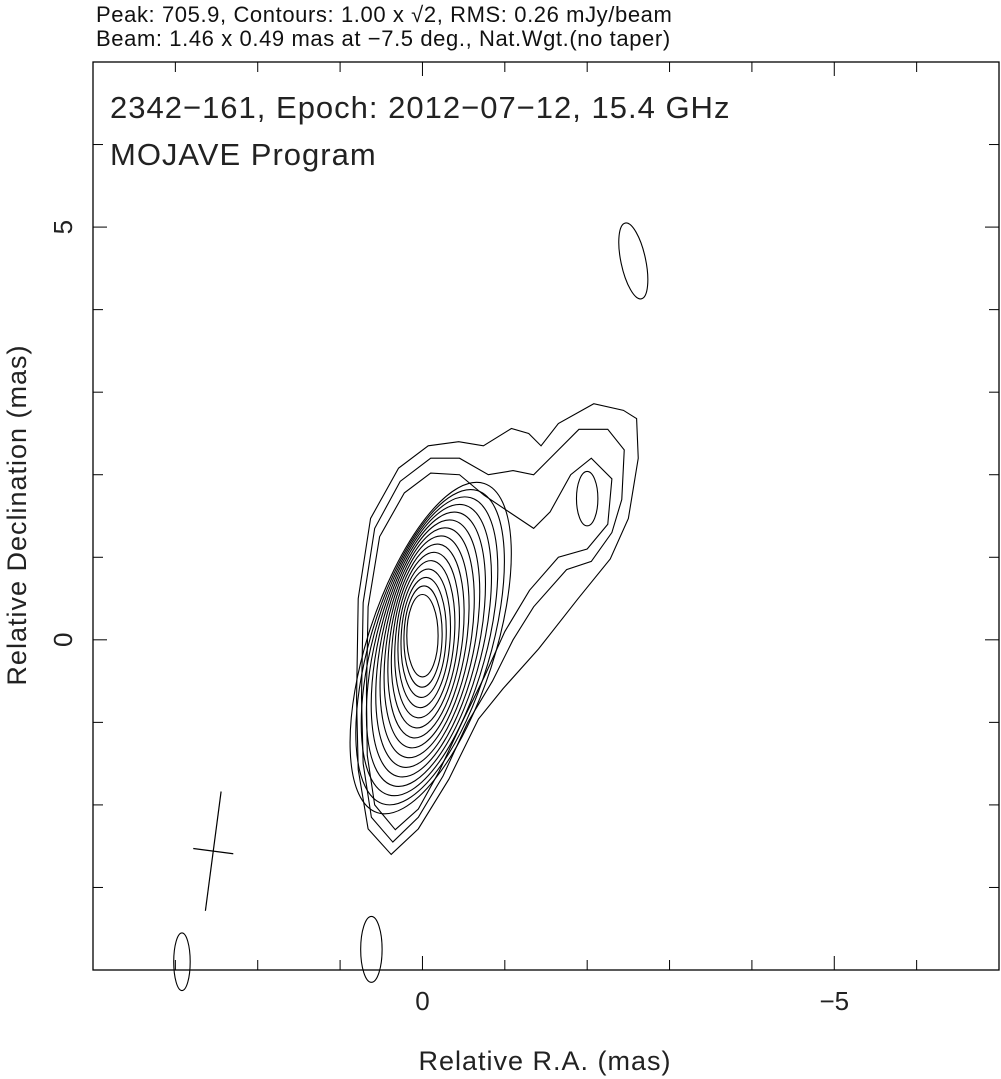  What do you see at coordinates (422, 1001) in the screenshot?
I see `x-tick-label: 0` at bounding box center [422, 1001].